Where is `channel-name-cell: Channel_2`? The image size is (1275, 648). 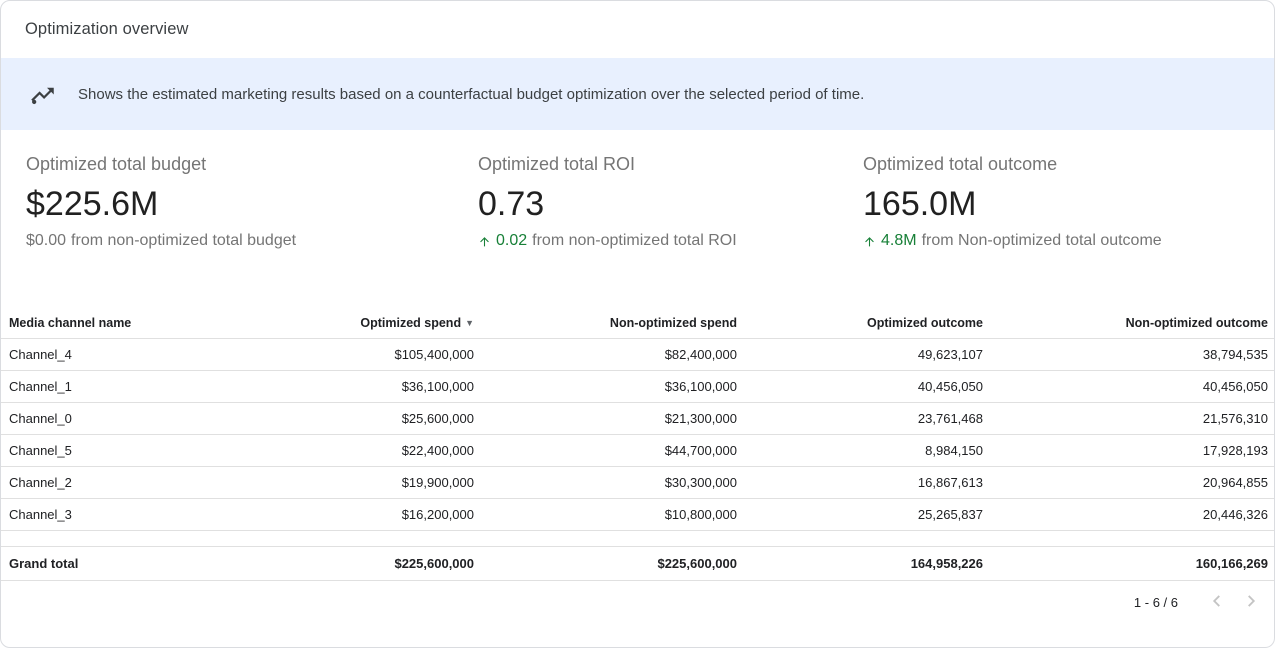
channel-name-cell: Channel_2 is located at coordinates (101, 482).